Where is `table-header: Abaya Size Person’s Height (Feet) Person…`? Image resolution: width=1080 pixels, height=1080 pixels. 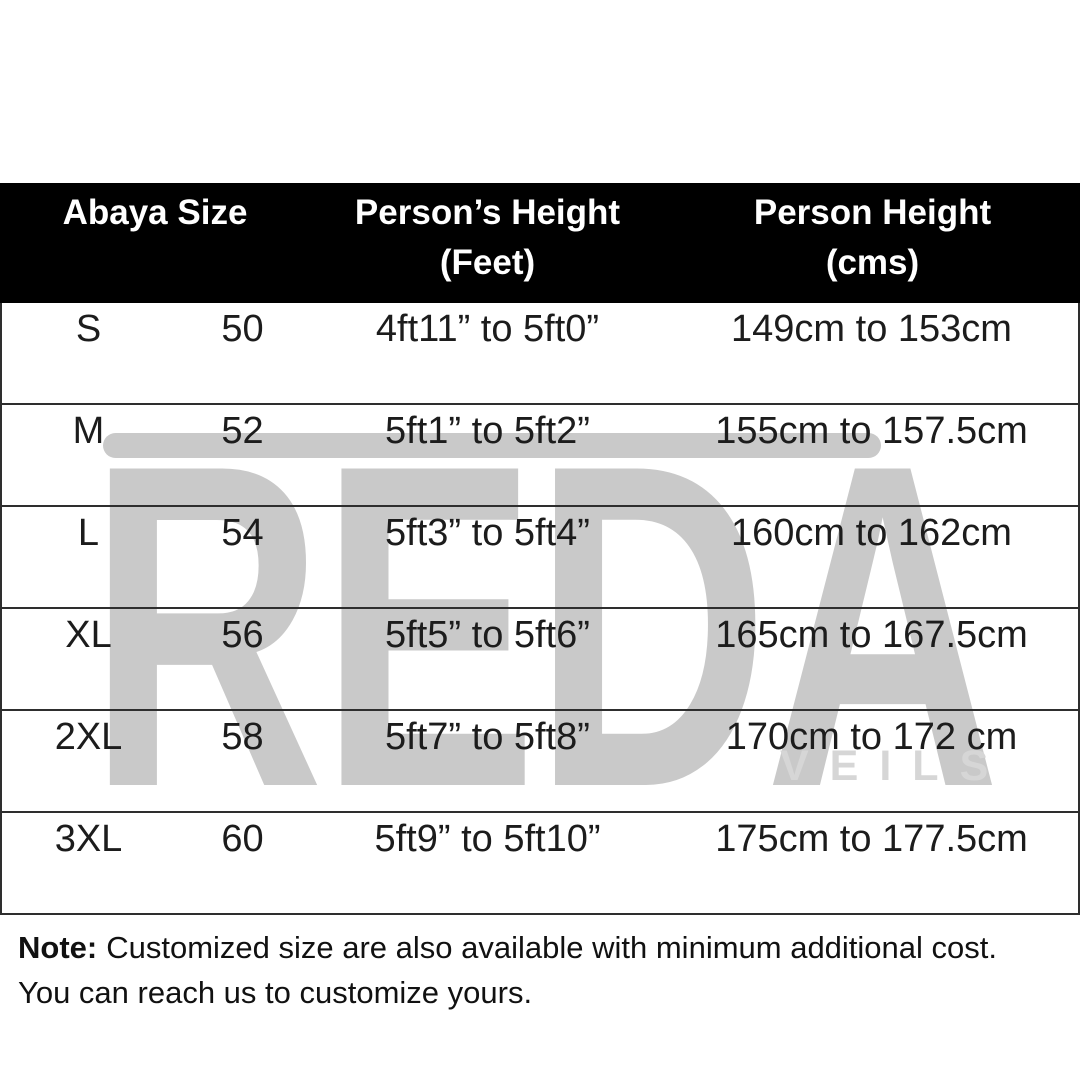
table-header: Abaya Size Person’s Height (Feet) Person… is located at coordinates (540, 243).